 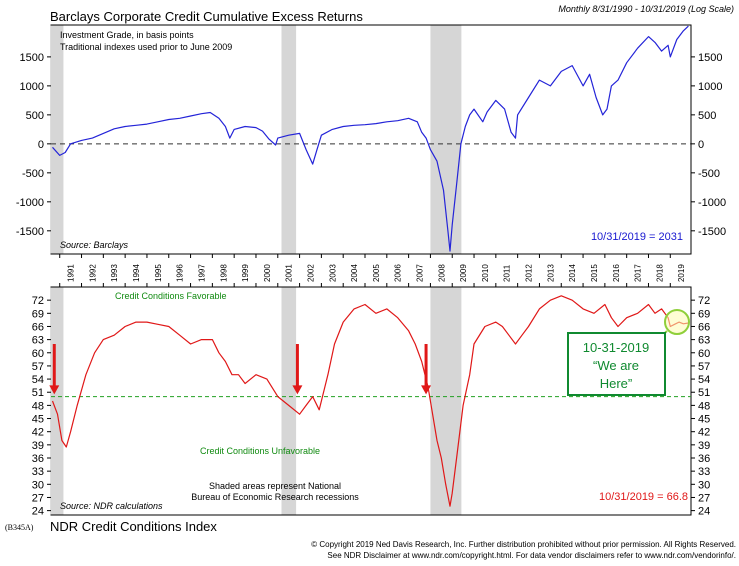 I want to click on year-label: 2018, so click(x=659, y=273).